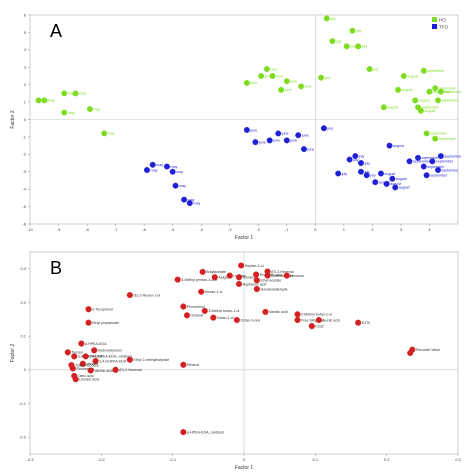 The width and height of the screenshot is (474, 475). I want to click on y-tick-label: 1, so click(25, 101).